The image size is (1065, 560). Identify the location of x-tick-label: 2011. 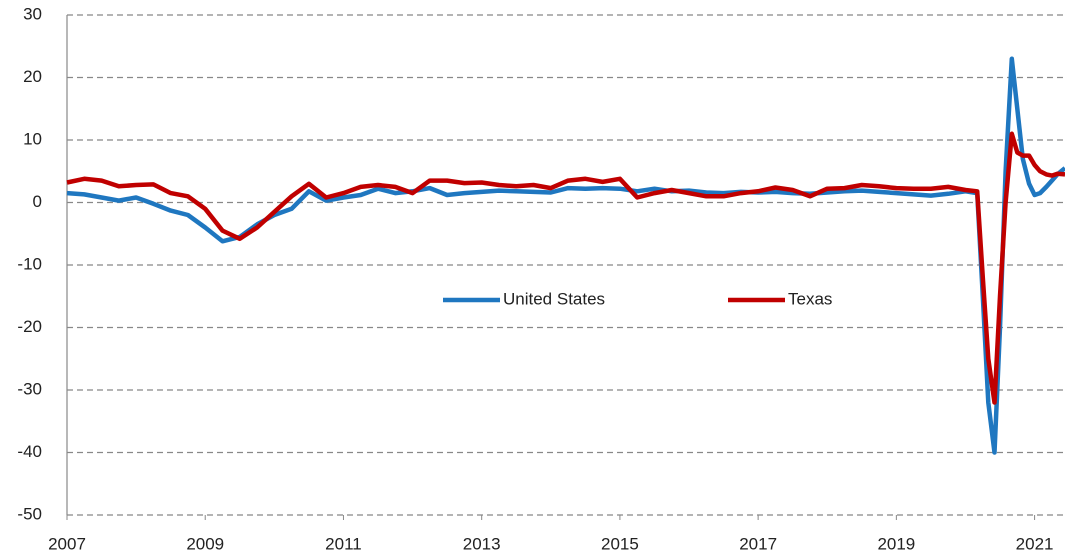
(343, 543).